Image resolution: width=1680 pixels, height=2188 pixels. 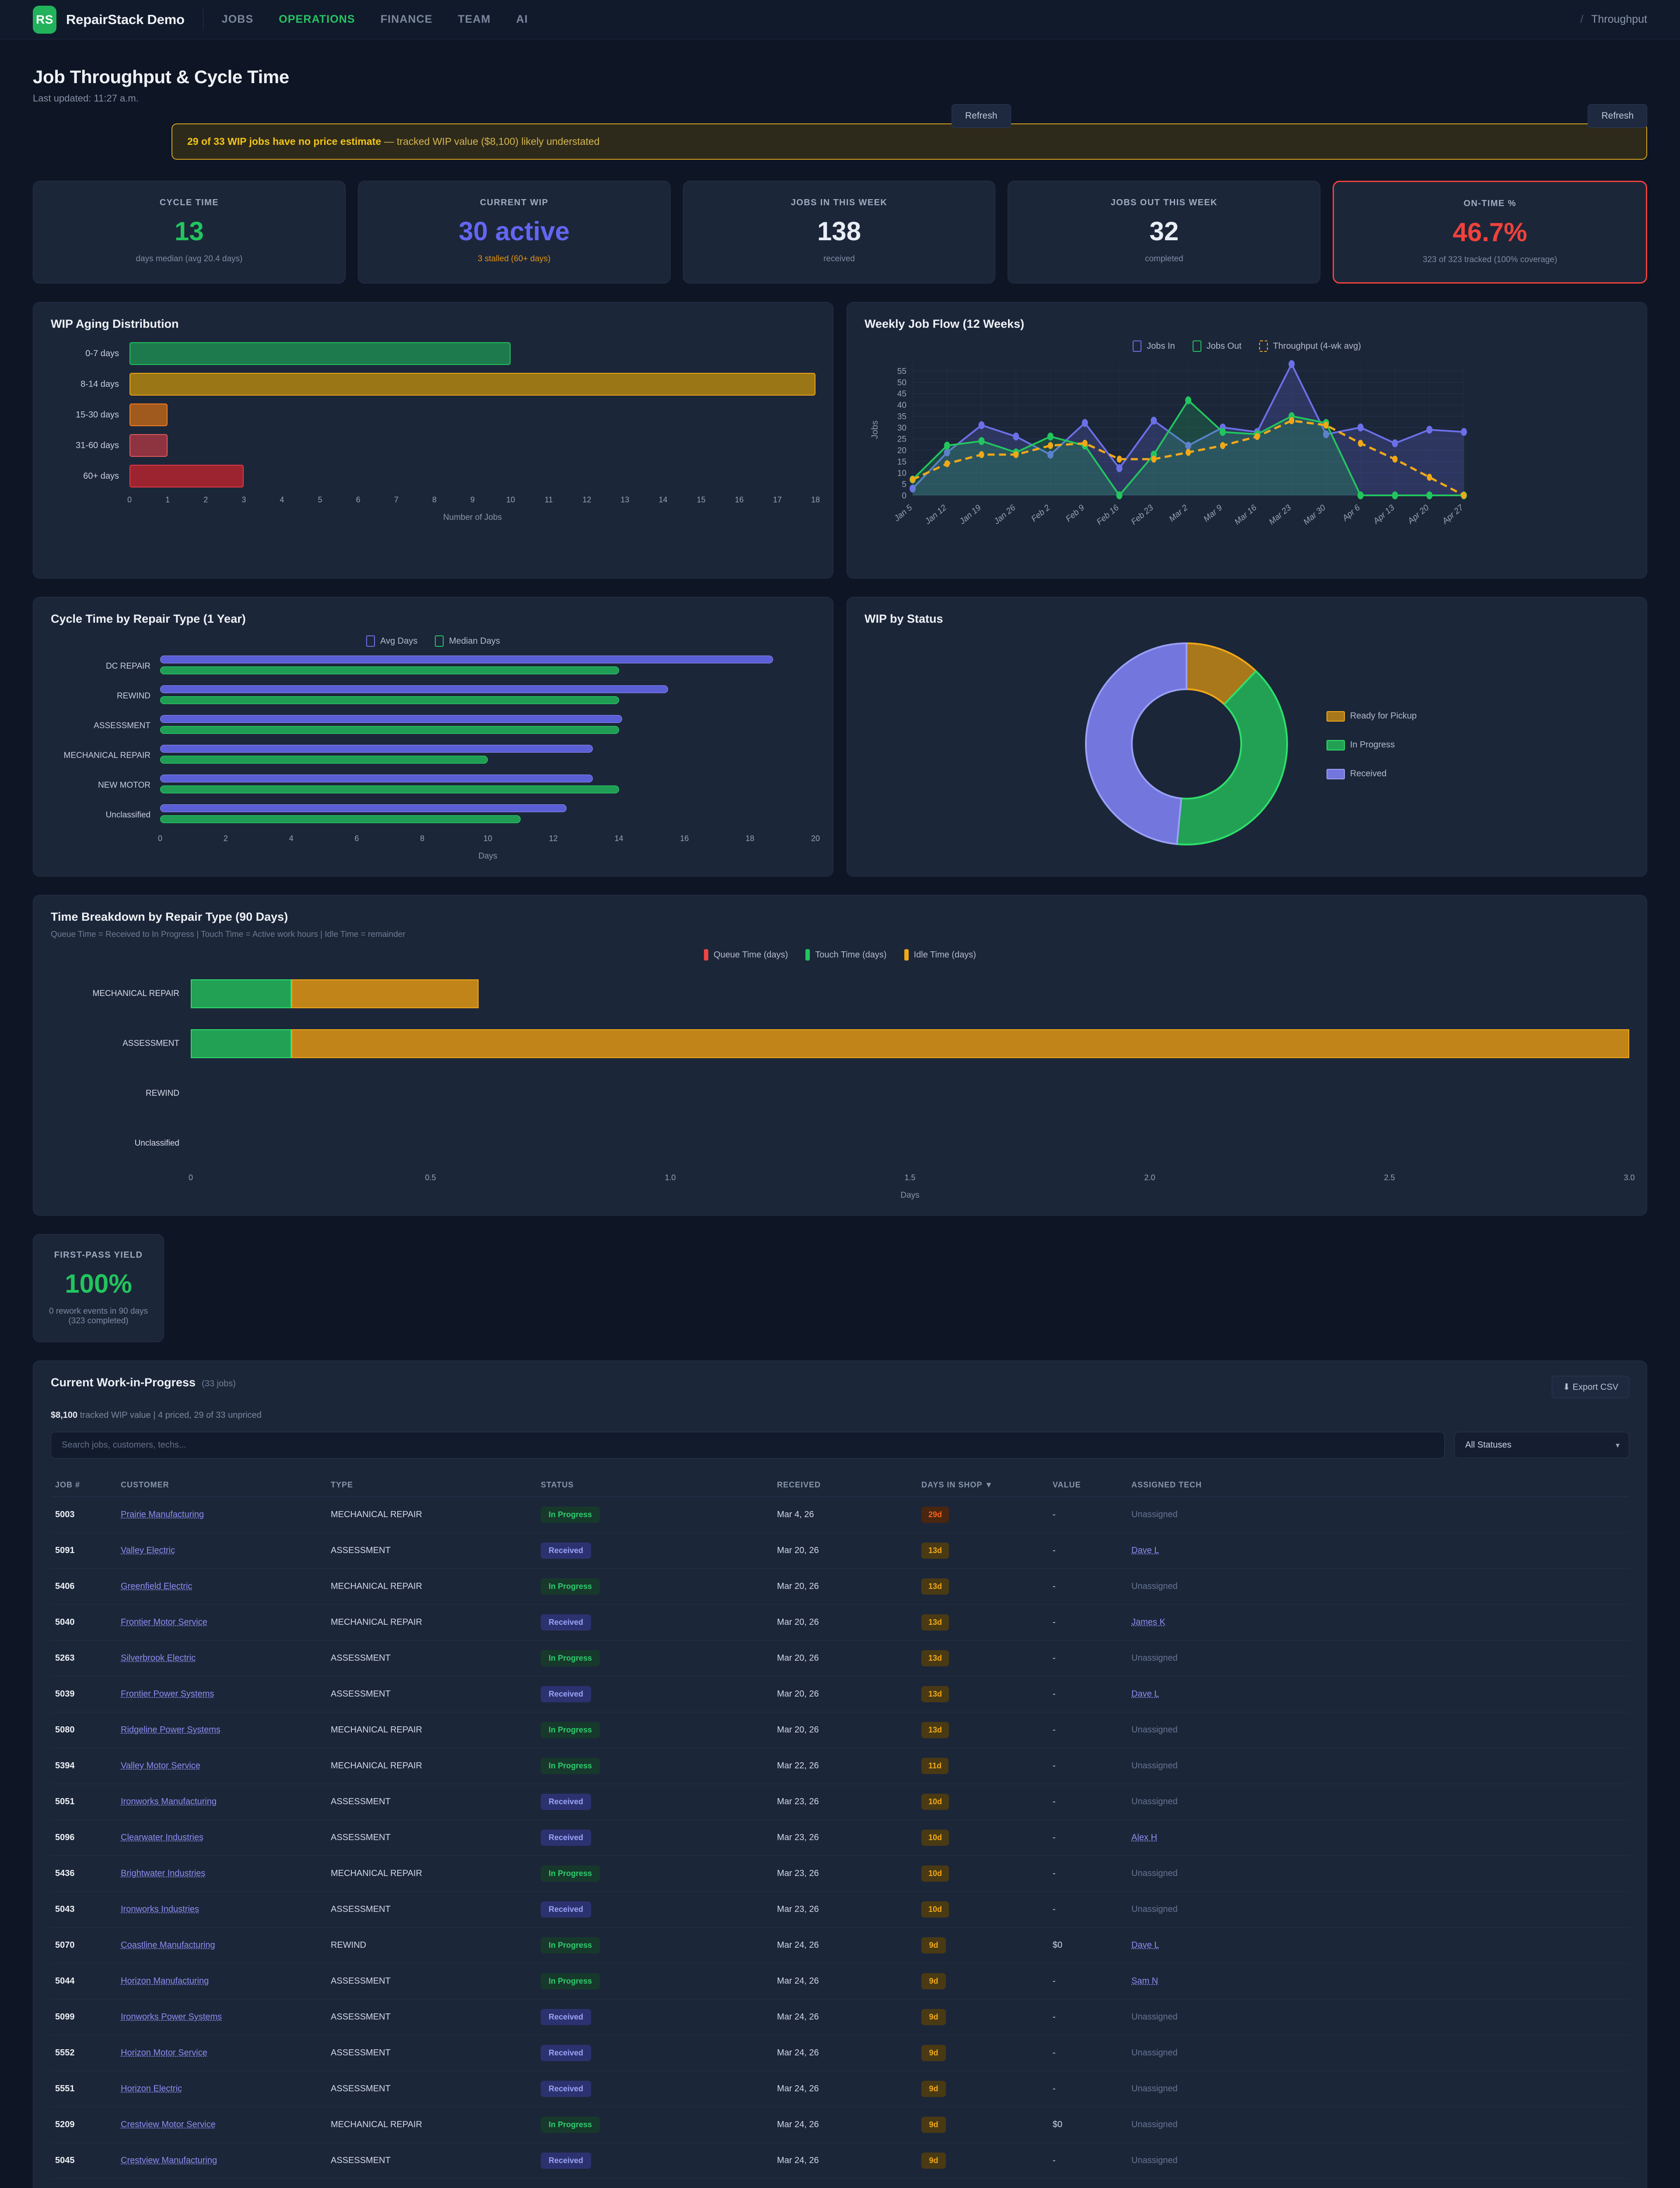 I want to click on col-header-type: TYPE, so click(x=431, y=1485).